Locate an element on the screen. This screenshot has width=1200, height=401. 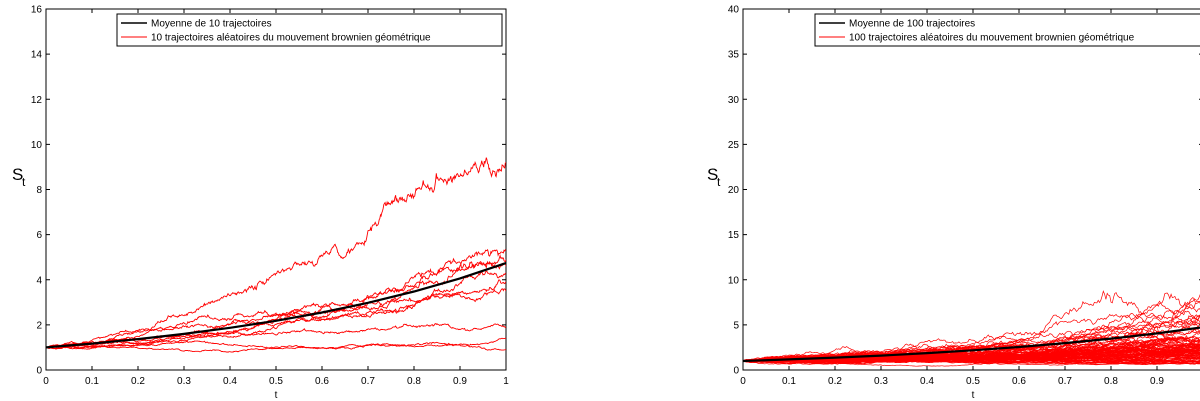
trajectories is located at coordinates (971, 328).